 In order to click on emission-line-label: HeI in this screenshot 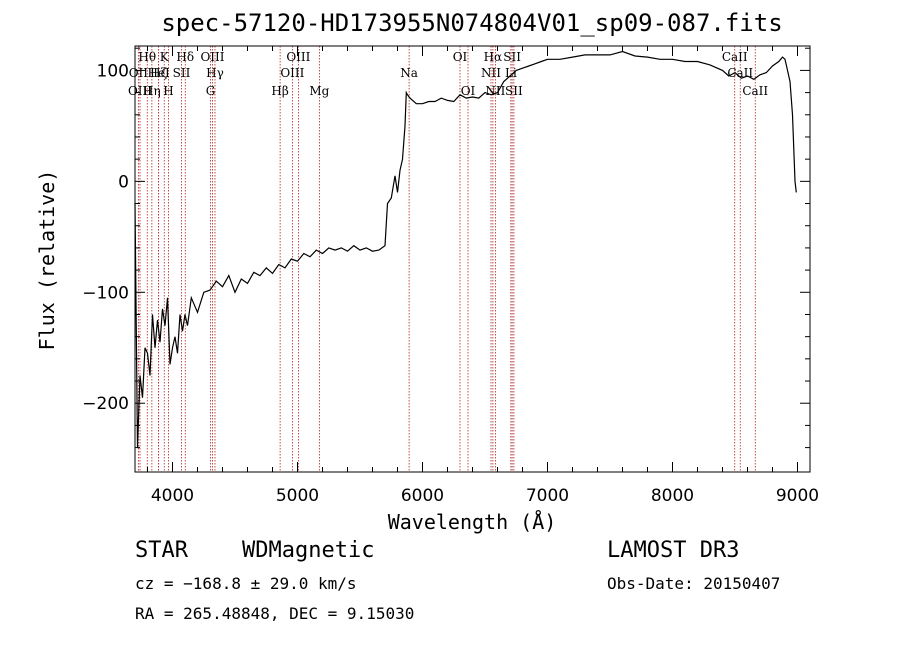, I will do `click(158, 73)`.